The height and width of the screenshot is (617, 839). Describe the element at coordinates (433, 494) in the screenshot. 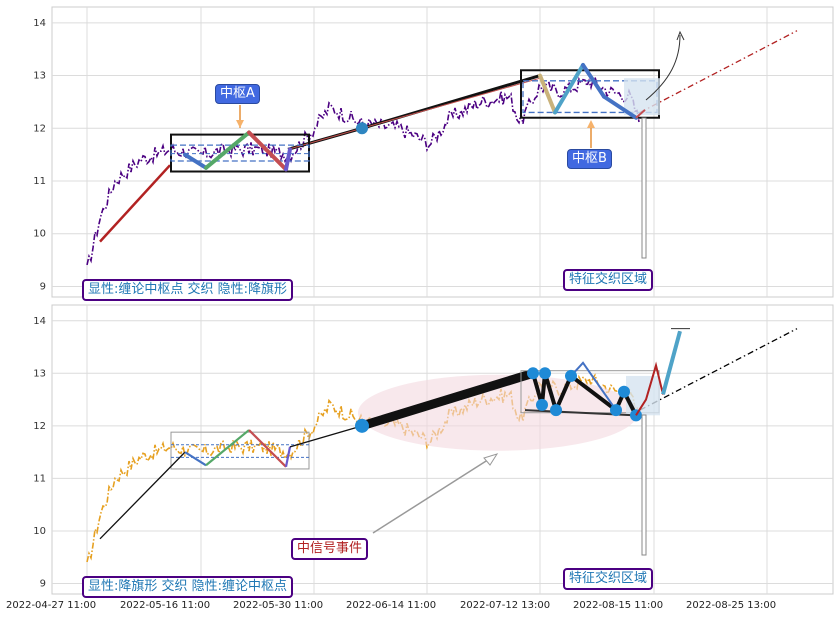

I see `signal-pointer-arrow` at that location.